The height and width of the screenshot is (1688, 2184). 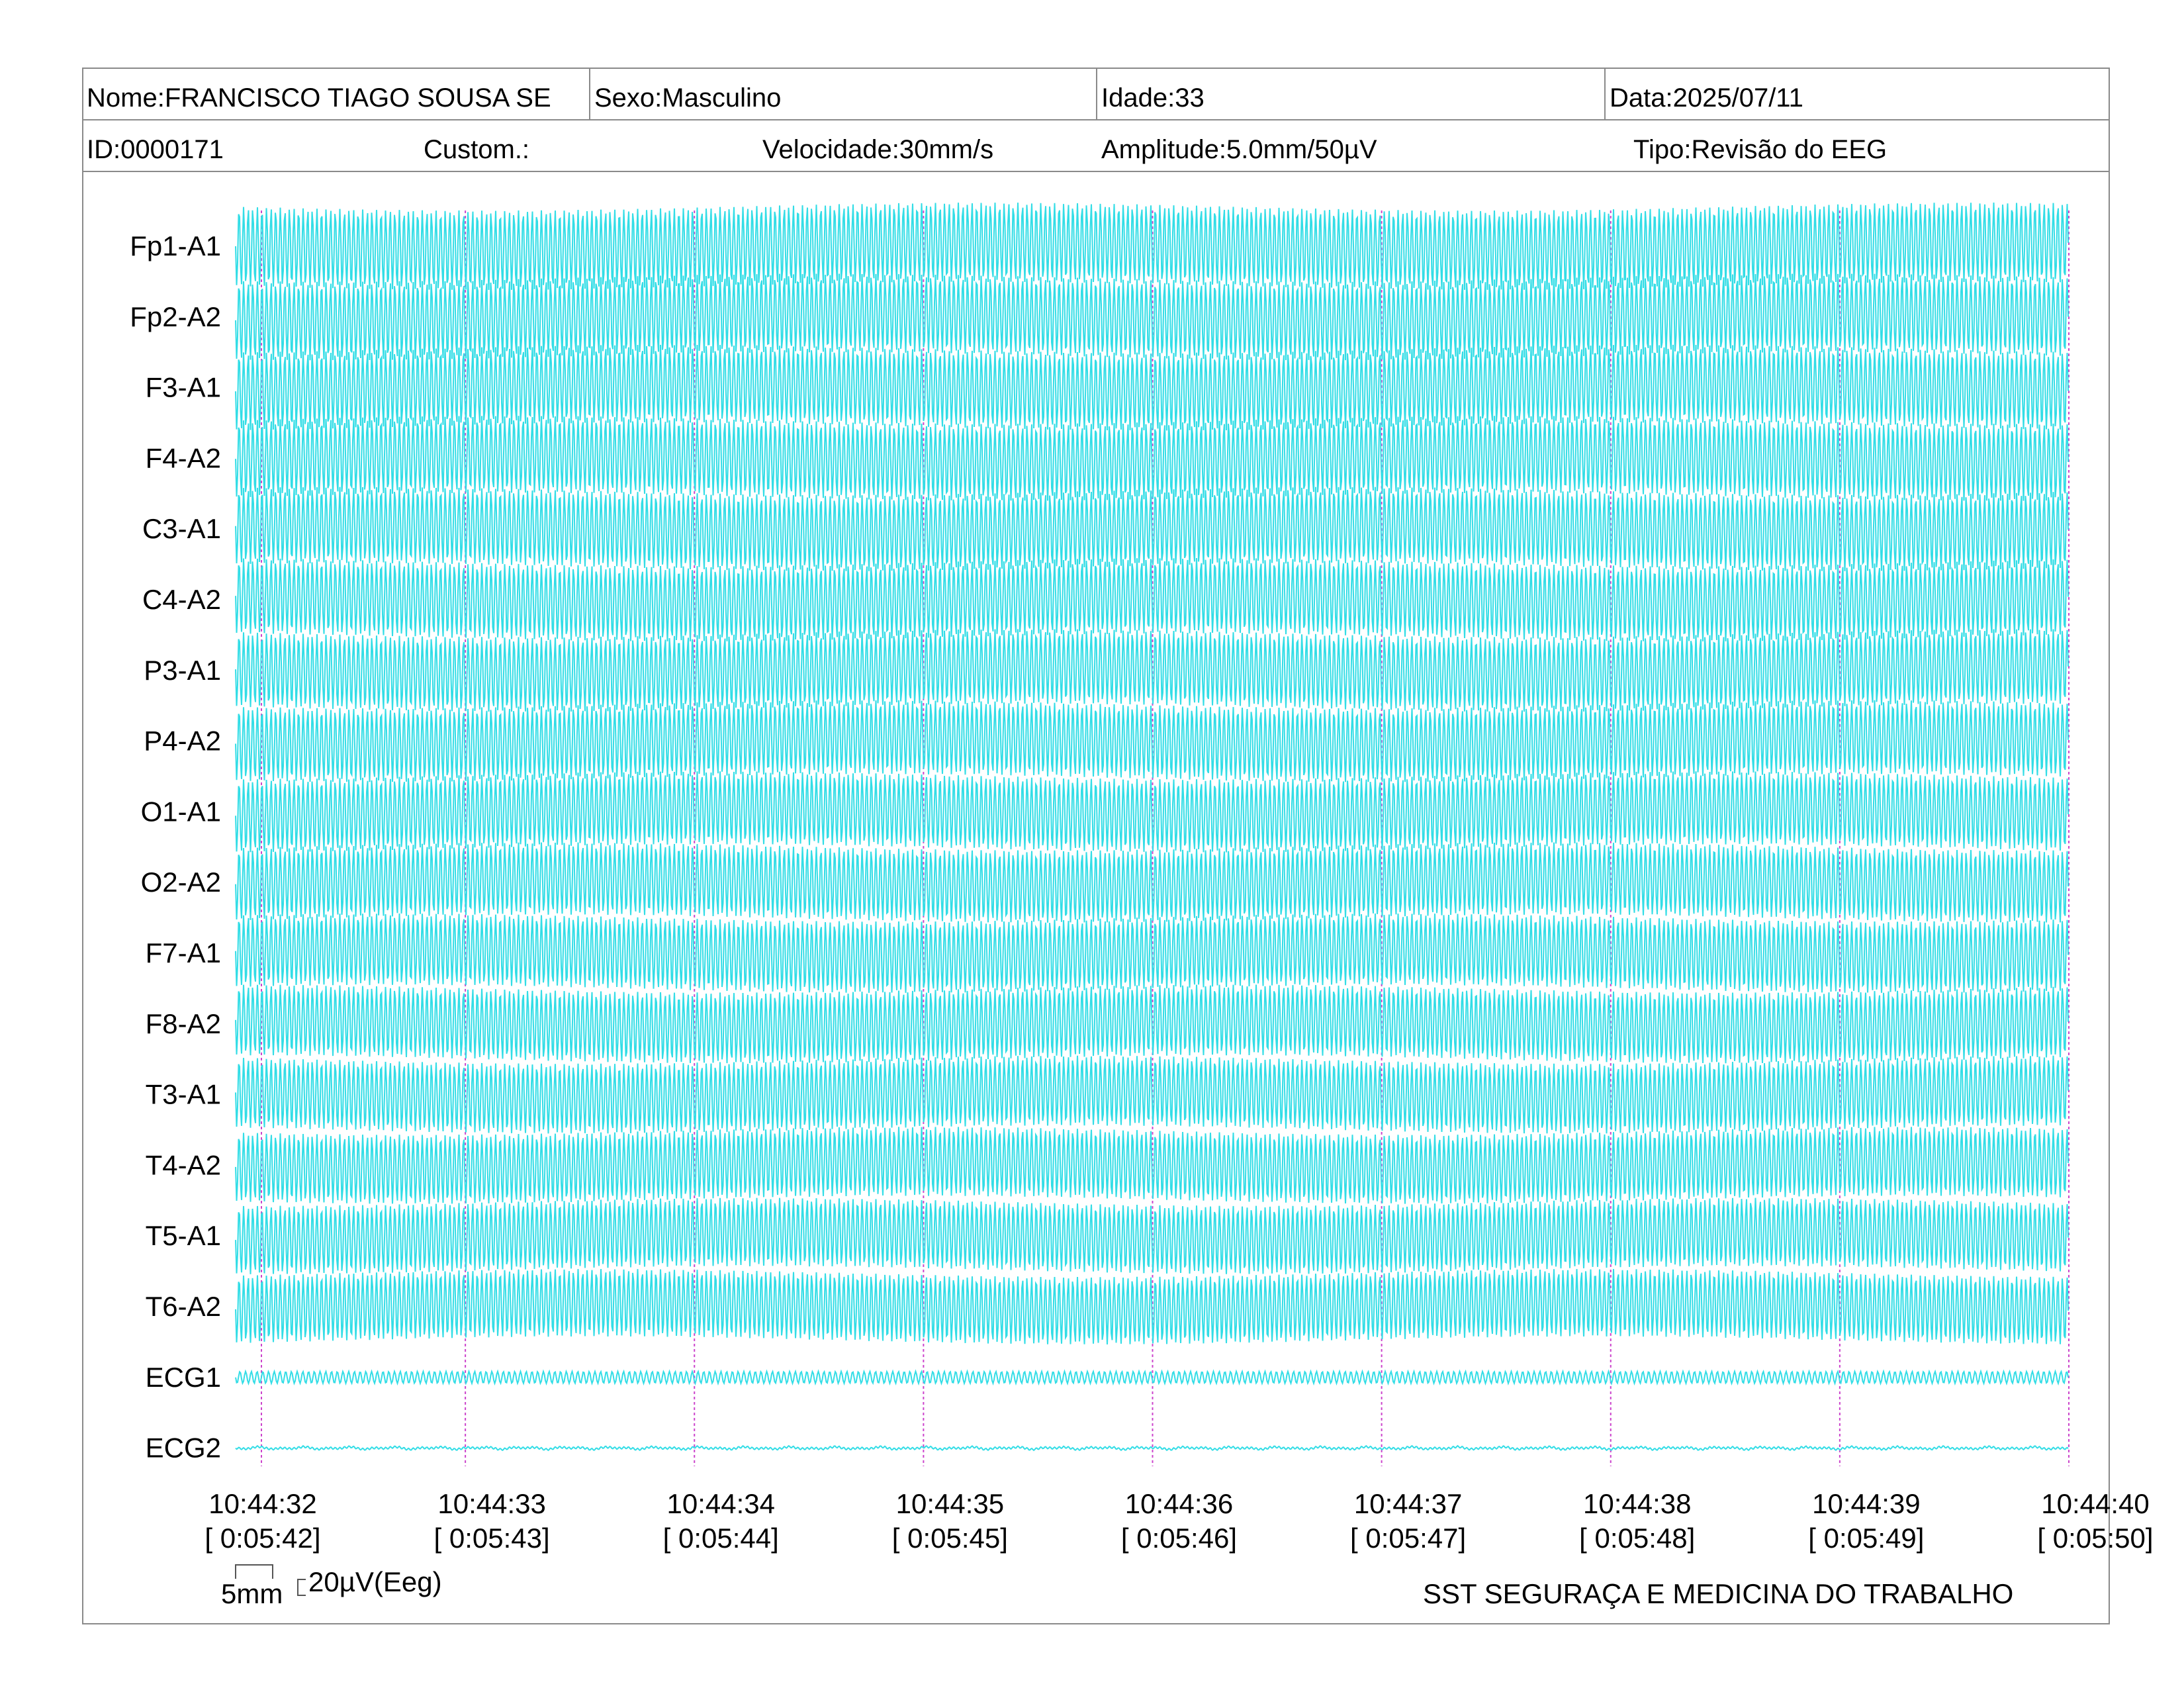 What do you see at coordinates (491, 1503) in the screenshot?
I see `time-tick-label: 10:44:33` at bounding box center [491, 1503].